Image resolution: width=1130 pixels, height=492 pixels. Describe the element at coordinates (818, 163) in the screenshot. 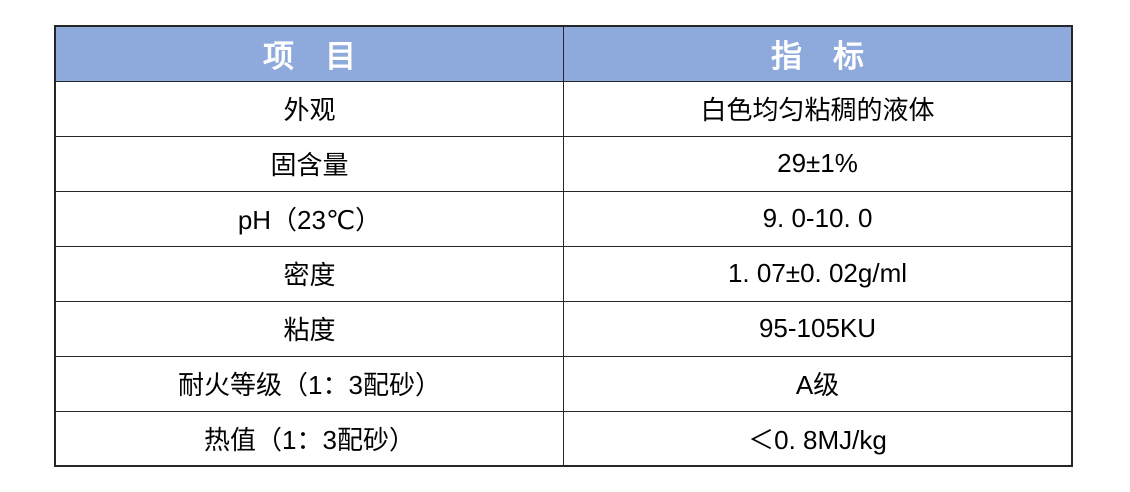

I see `value-cell: 29±1%` at that location.